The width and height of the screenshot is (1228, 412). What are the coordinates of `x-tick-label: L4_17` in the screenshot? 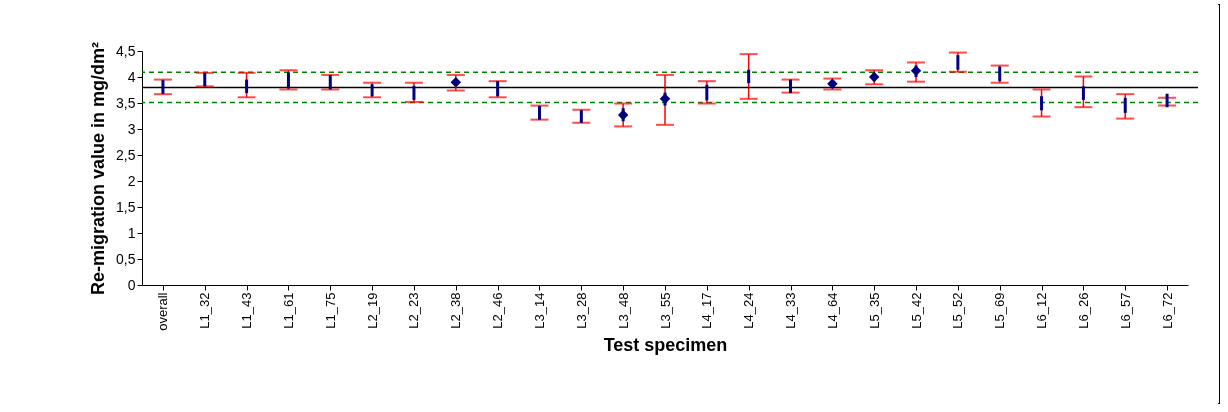 It's located at (707, 310).